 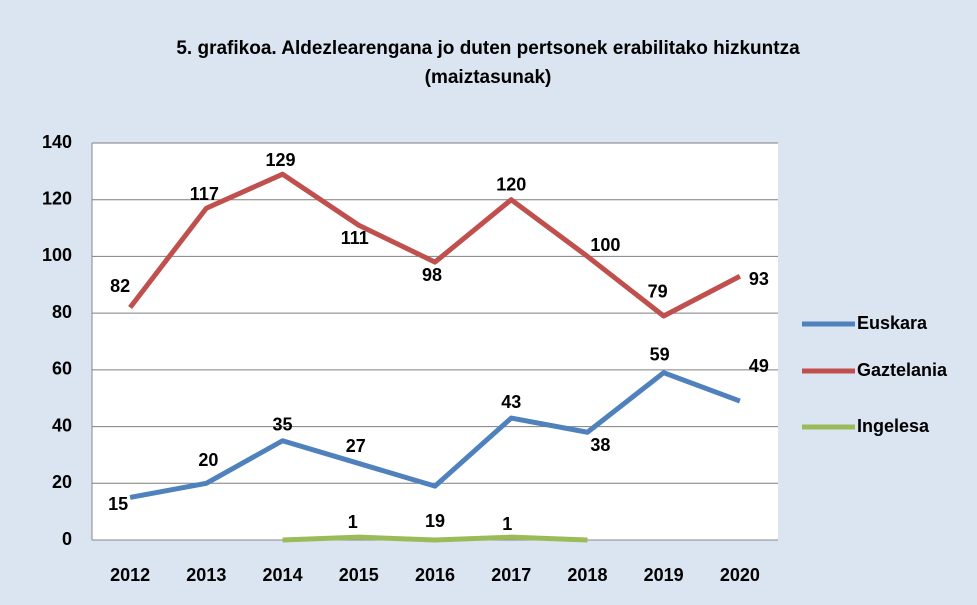 I want to click on data-label: 20, so click(x=208, y=460).